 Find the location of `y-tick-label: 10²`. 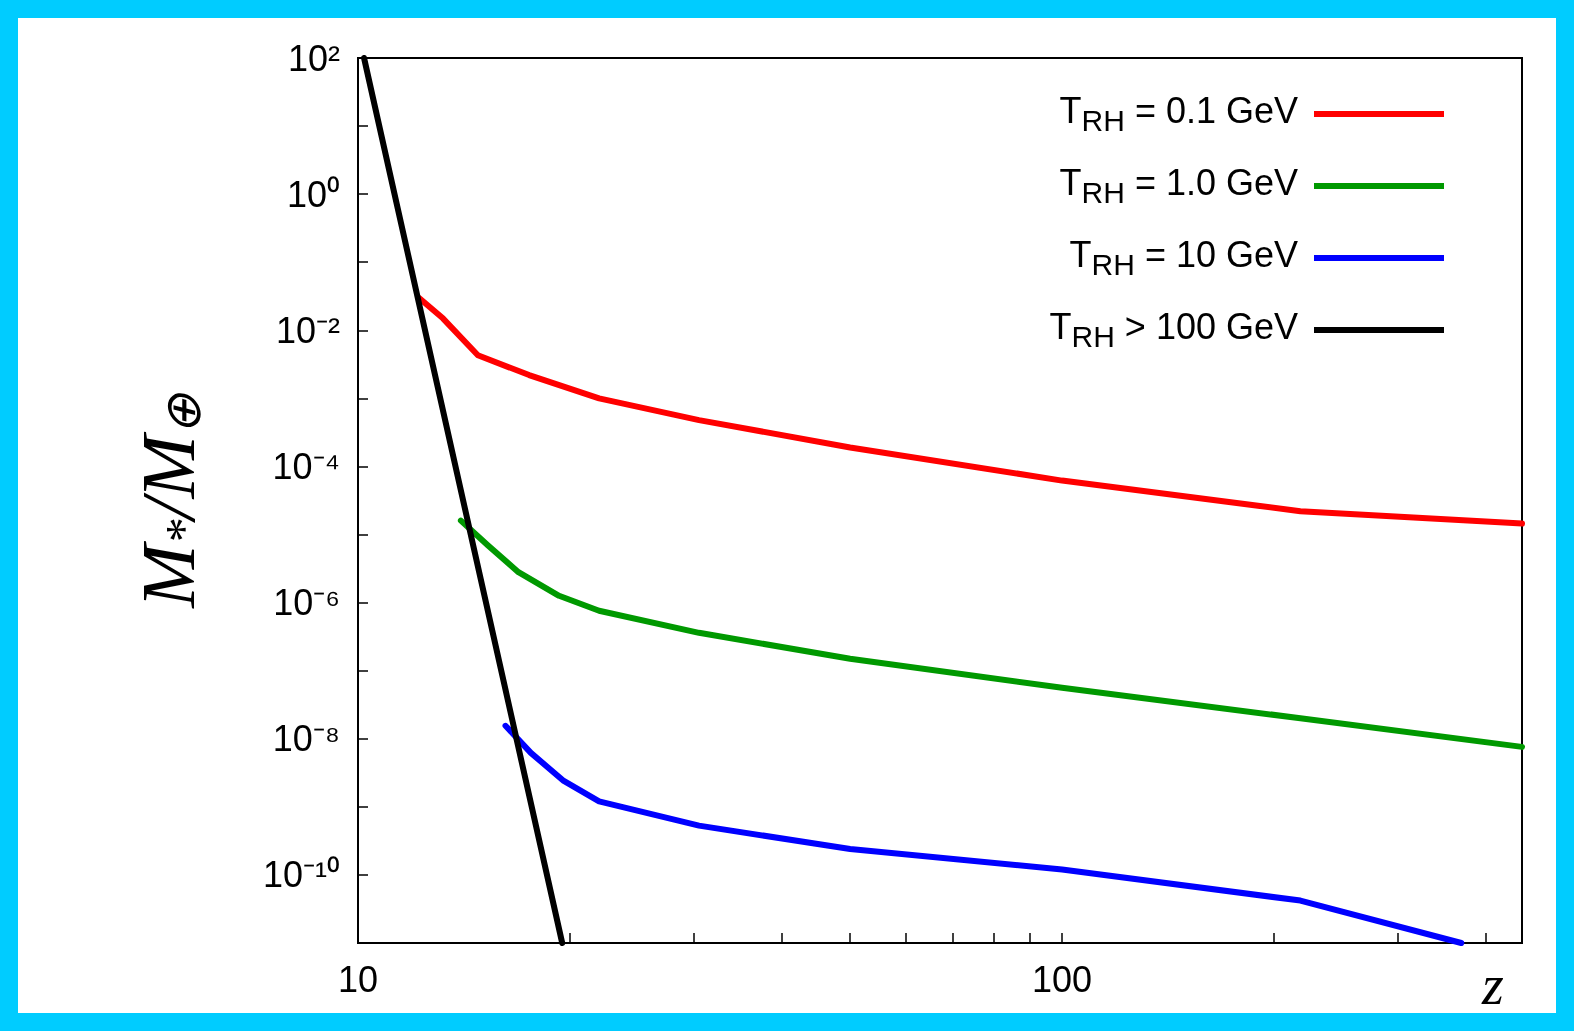

y-tick-label: 10² is located at coordinates (314, 58).